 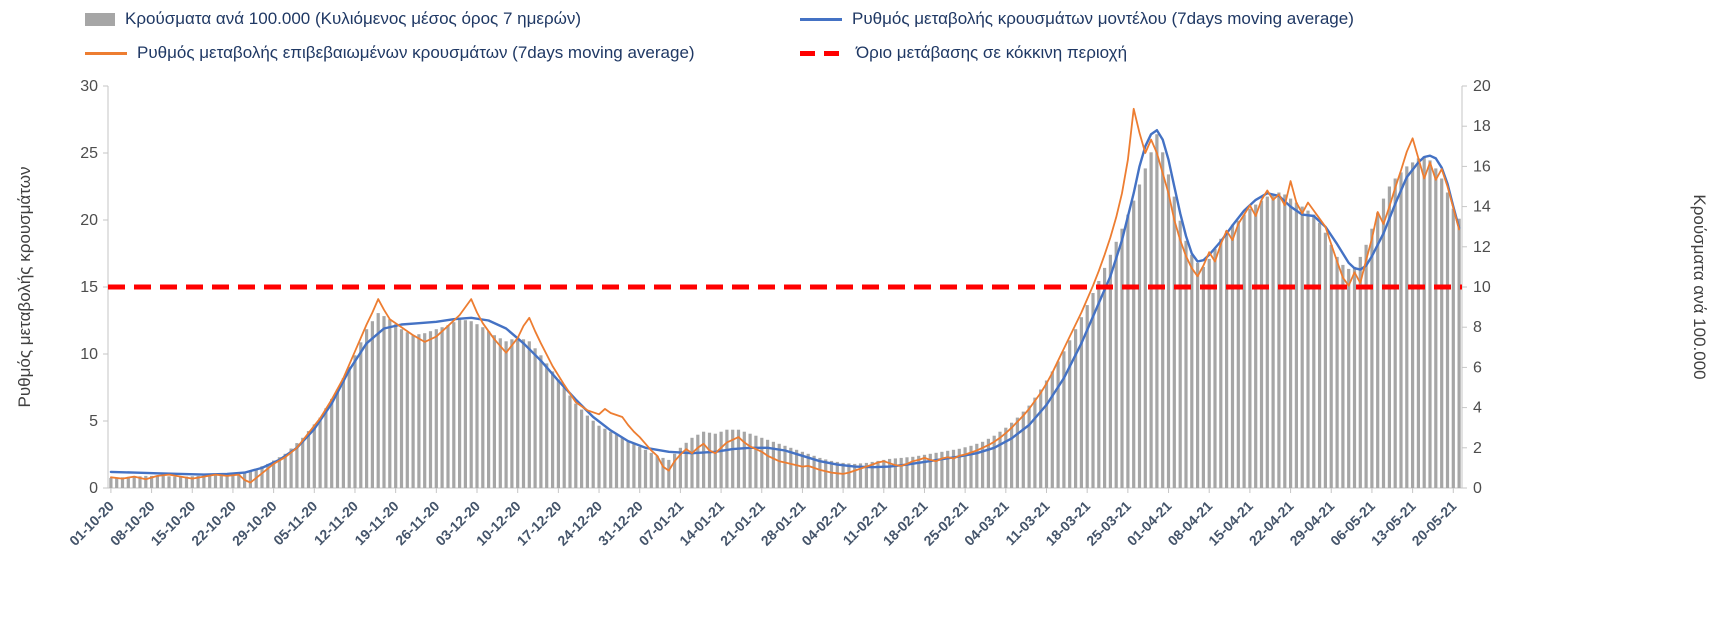 What do you see at coordinates (1433, 523) in the screenshot?
I see `svg-text: 20-05-21` at bounding box center [1433, 523].